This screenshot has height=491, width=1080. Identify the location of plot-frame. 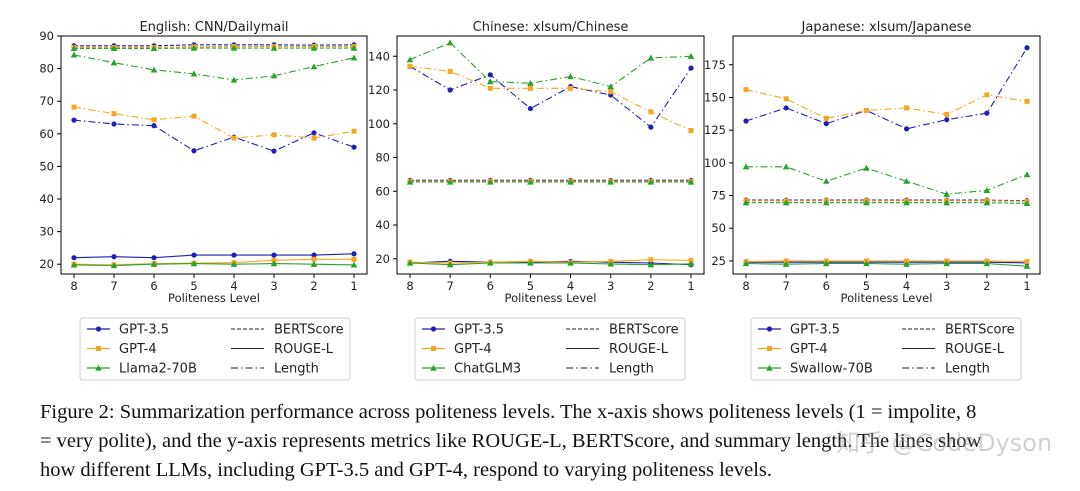
(886, 155).